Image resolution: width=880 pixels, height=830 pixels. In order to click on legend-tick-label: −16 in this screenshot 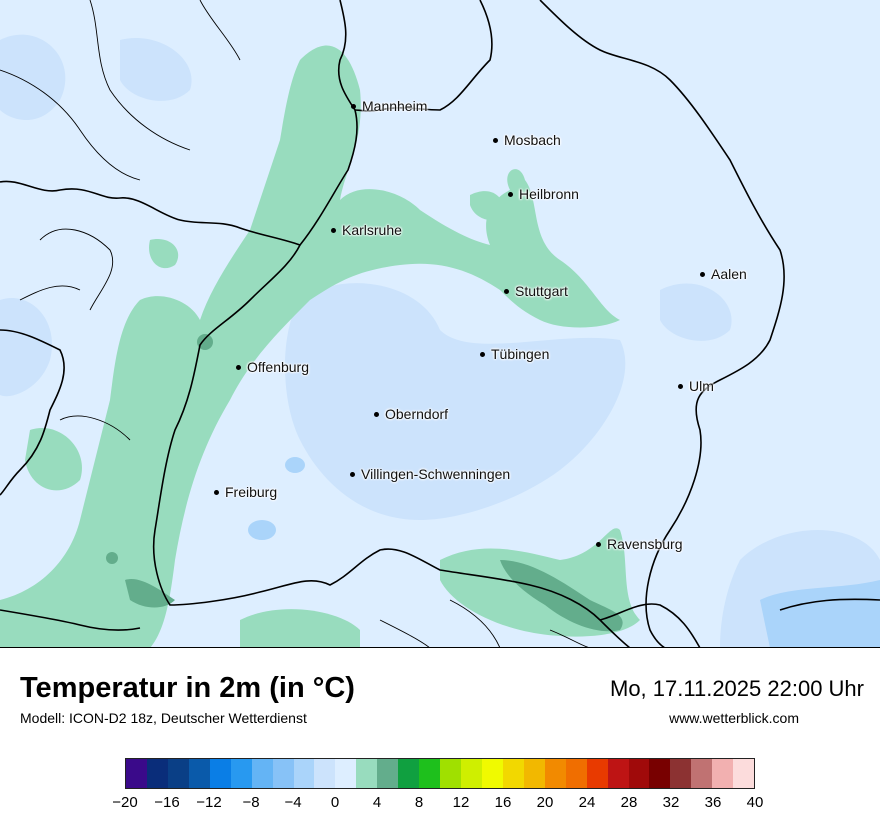, I will do `click(167, 802)`.